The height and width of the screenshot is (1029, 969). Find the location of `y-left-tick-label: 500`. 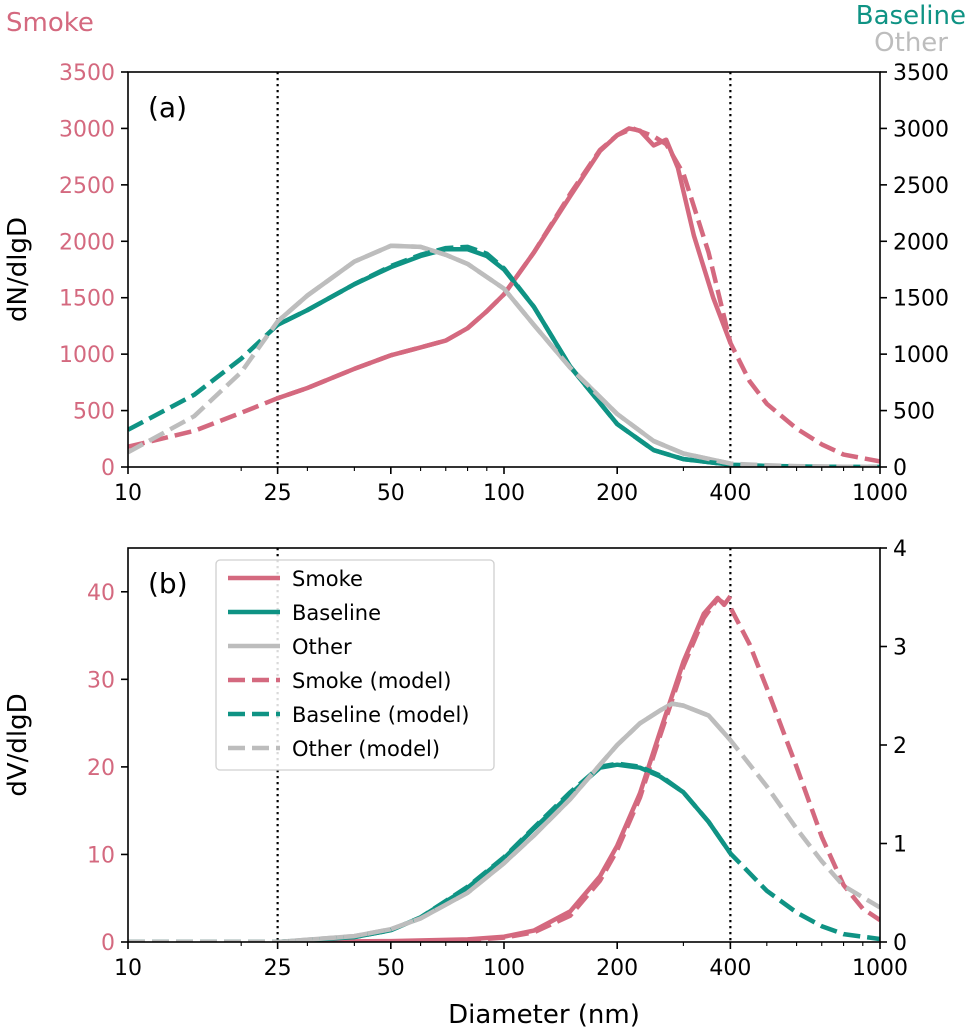

y-left-tick-label: 500 is located at coordinates (94, 412).